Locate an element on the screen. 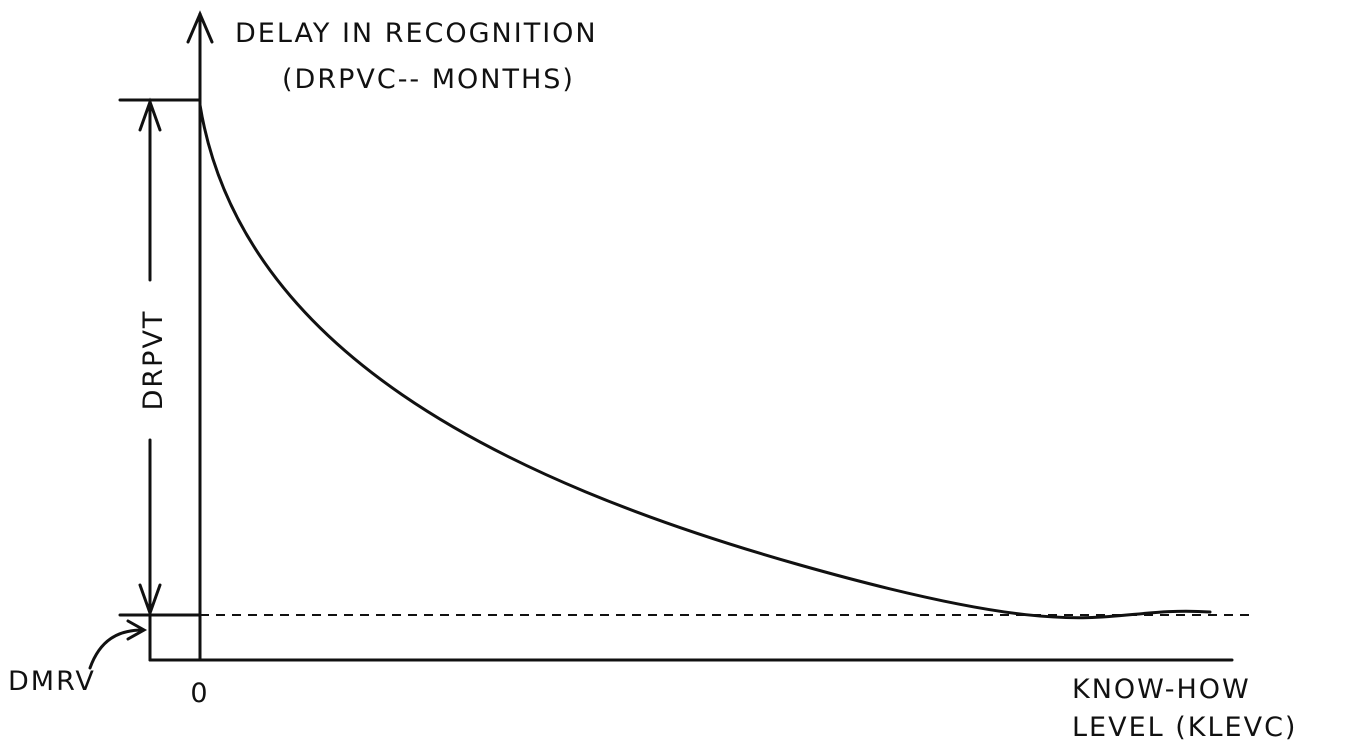 The width and height of the screenshot is (1357, 741). dmrv-arrowhead is located at coordinates (137, 630).